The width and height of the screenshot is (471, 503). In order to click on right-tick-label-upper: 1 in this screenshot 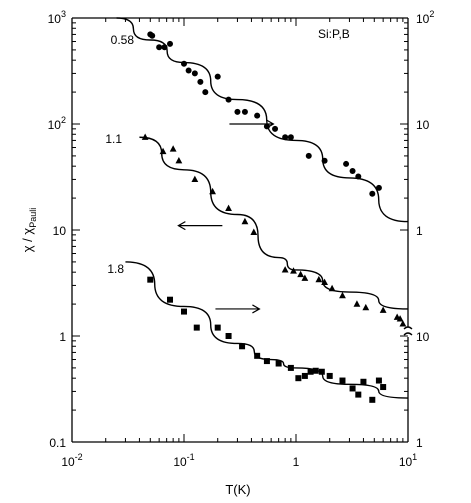, I will do `click(419, 231)`.